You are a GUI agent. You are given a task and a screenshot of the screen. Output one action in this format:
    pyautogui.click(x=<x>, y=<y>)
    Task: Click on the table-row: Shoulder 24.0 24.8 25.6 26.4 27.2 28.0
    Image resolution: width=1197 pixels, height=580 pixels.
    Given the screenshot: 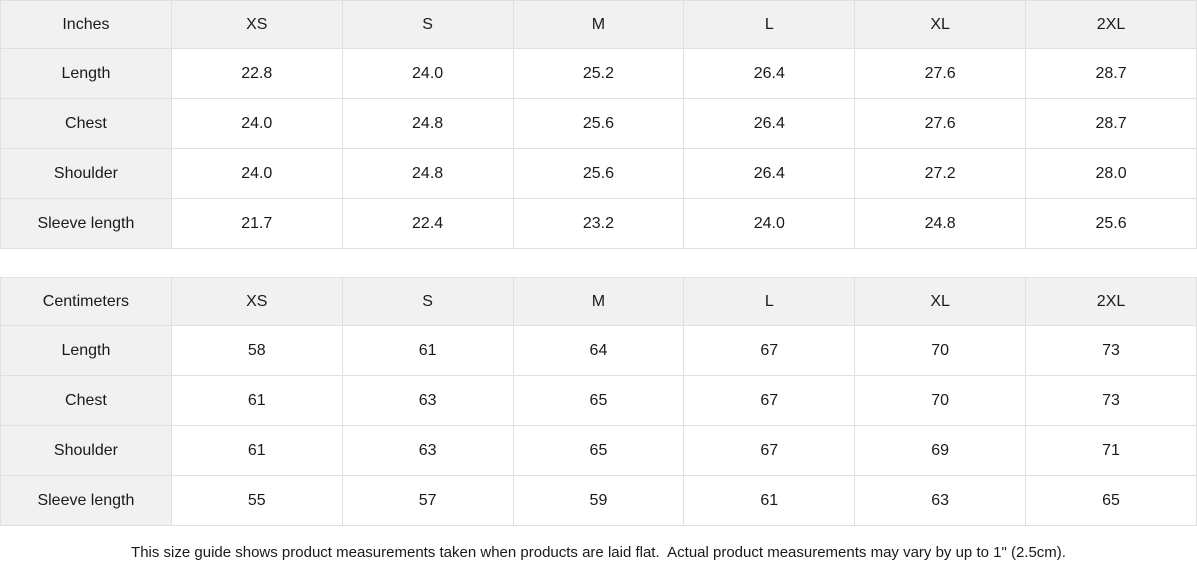 What is the action you would take?
    pyautogui.click(x=598, y=173)
    